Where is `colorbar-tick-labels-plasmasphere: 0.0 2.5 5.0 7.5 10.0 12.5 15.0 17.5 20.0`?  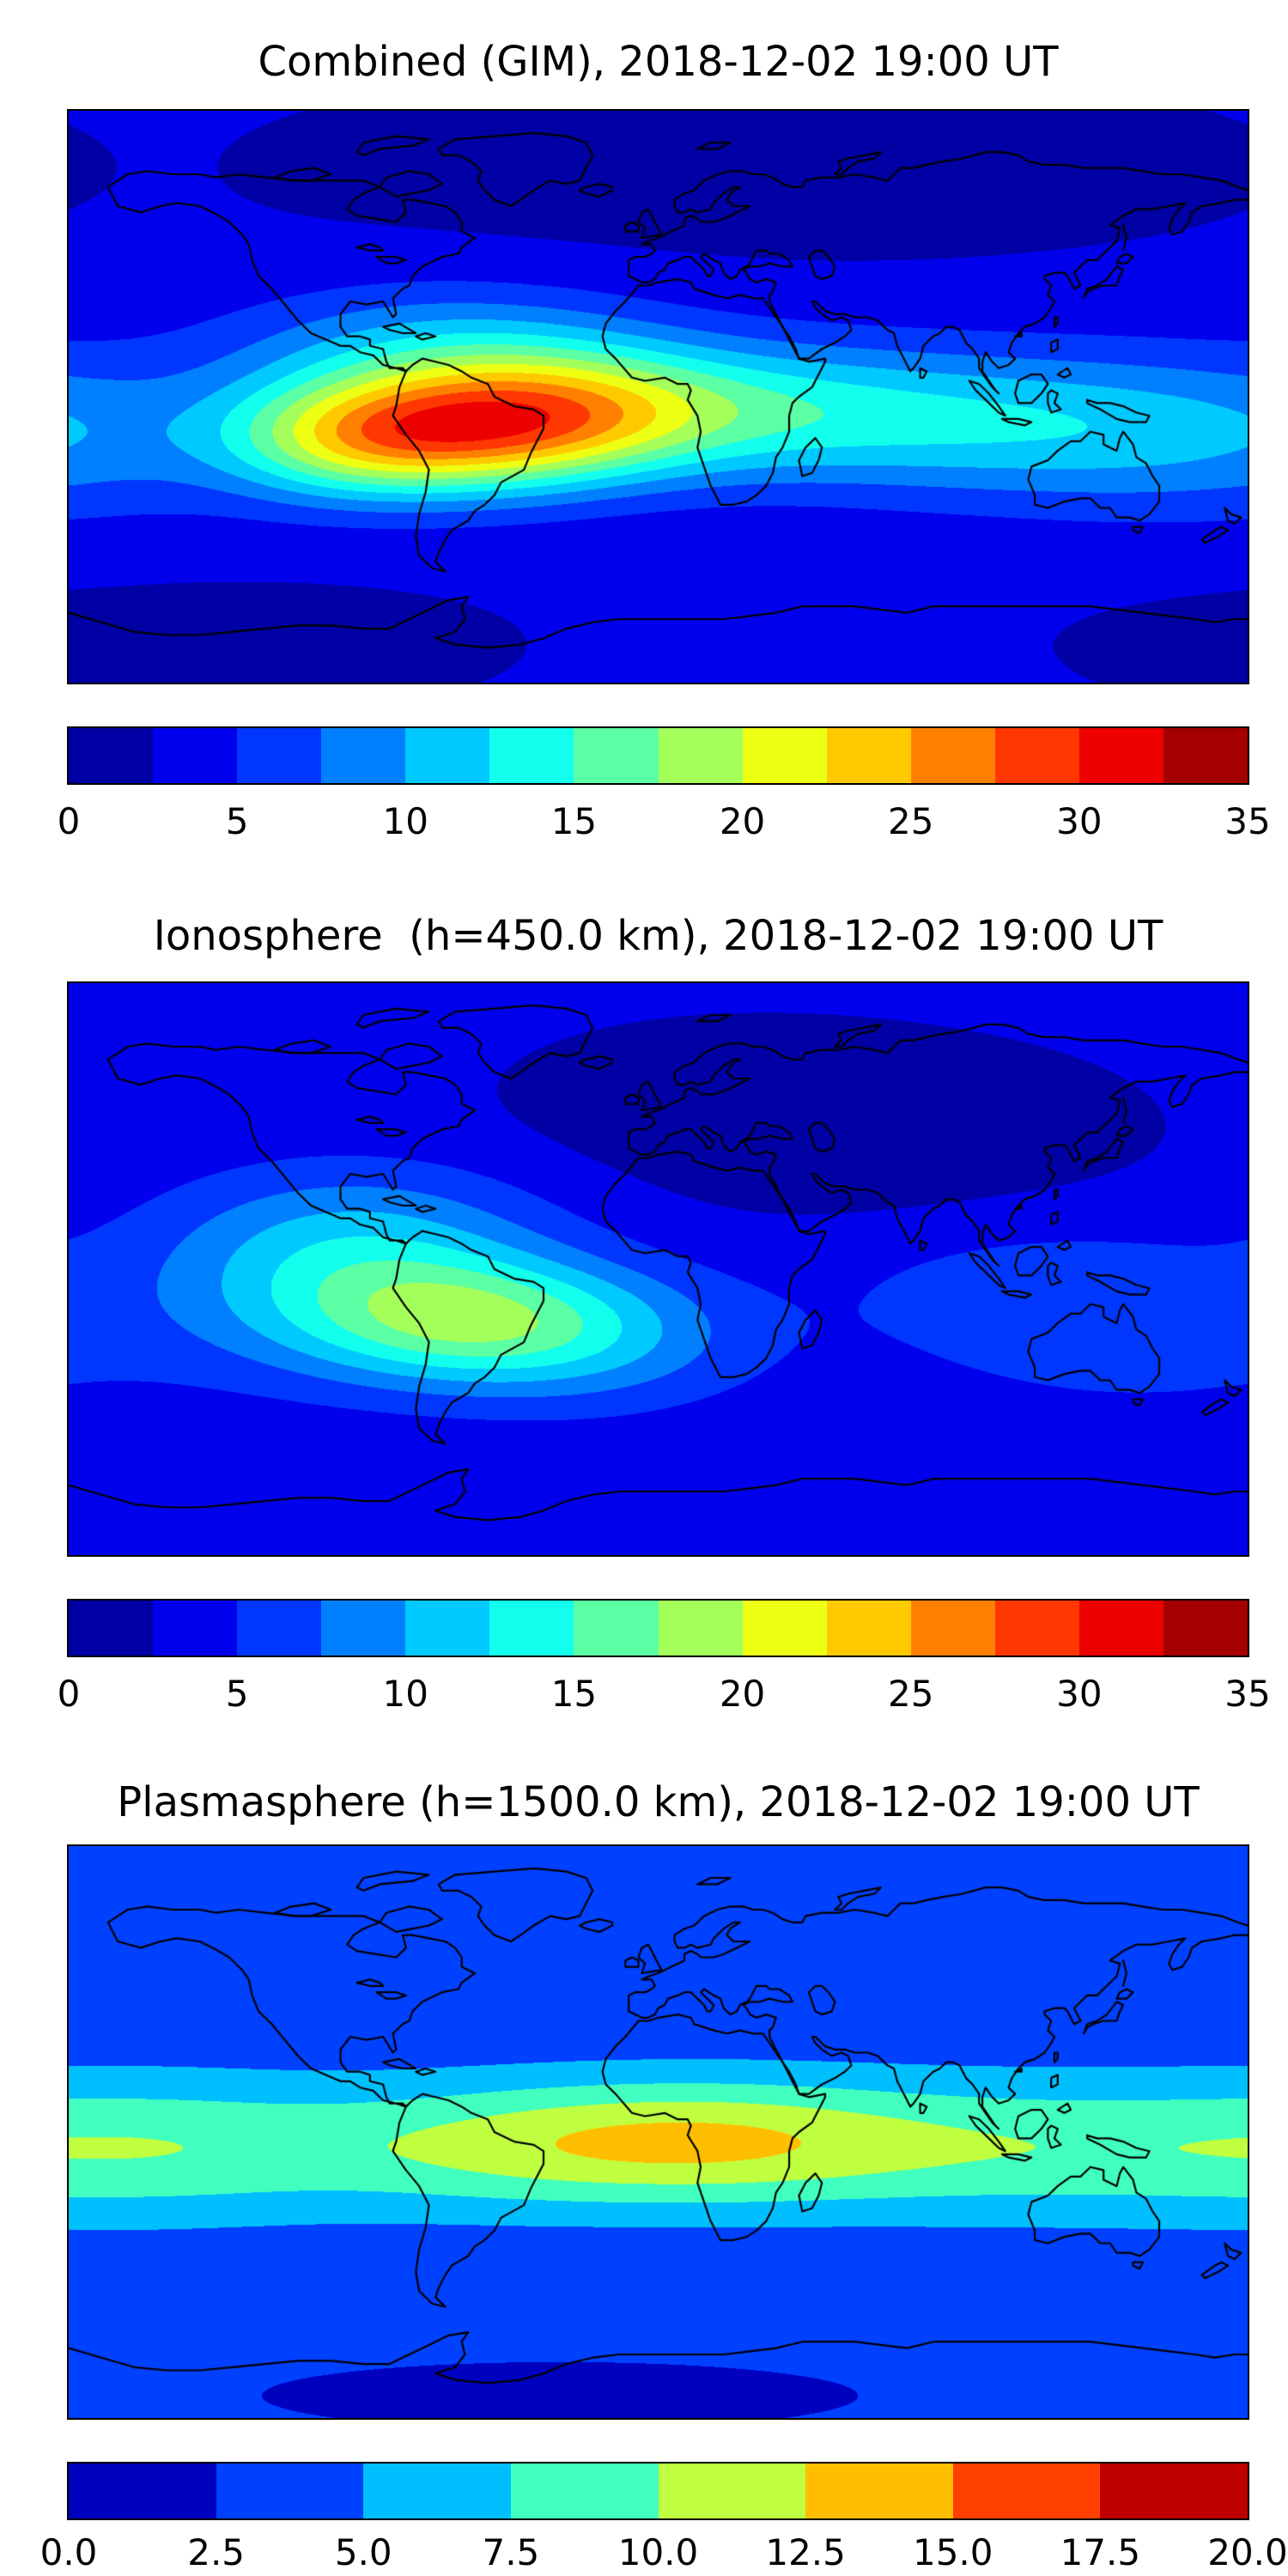
colorbar-tick-labels-plasmasphere: 0.0 2.5 5.0 7.5 10.0 12.5 15.0 17.5 20.0 is located at coordinates (664, 2552).